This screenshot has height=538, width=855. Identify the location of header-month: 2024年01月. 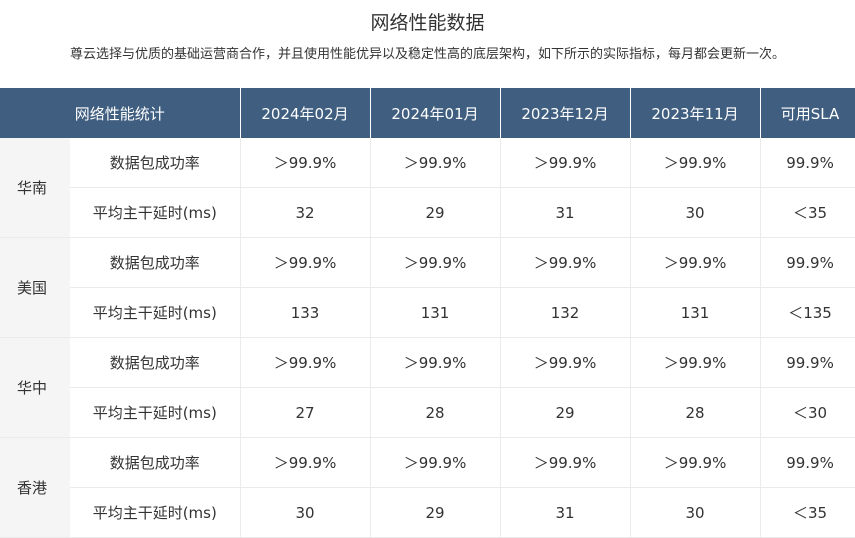
(435, 113).